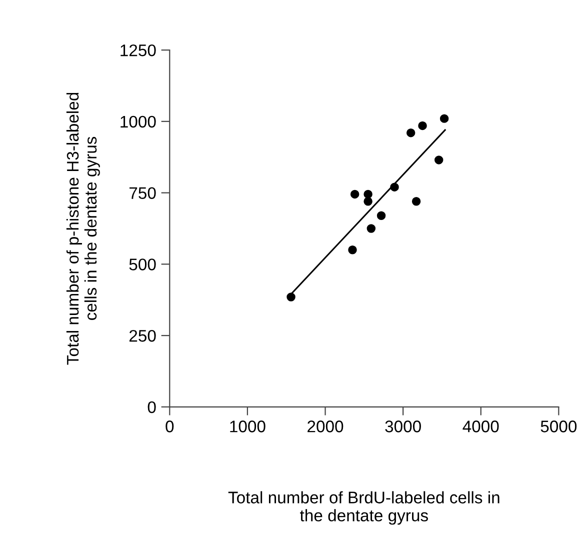 This screenshot has width=585, height=544. What do you see at coordinates (152, 407) in the screenshot?
I see `y-tick-label: 0` at bounding box center [152, 407].